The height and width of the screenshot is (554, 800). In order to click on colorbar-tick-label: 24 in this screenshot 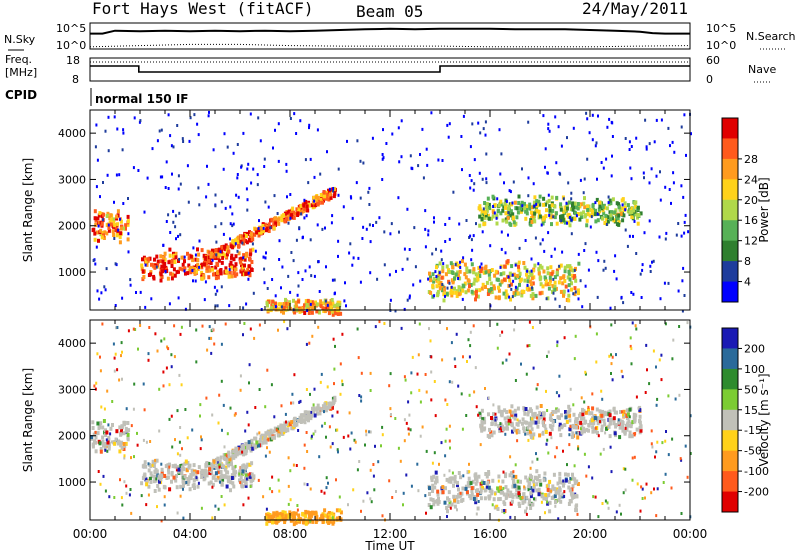, I will do `click(751, 179)`.